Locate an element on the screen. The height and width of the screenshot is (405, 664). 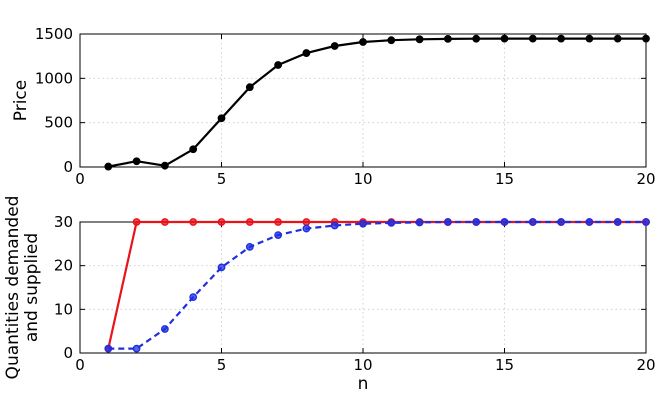
y-tick-label: 10 is located at coordinates (63, 309).